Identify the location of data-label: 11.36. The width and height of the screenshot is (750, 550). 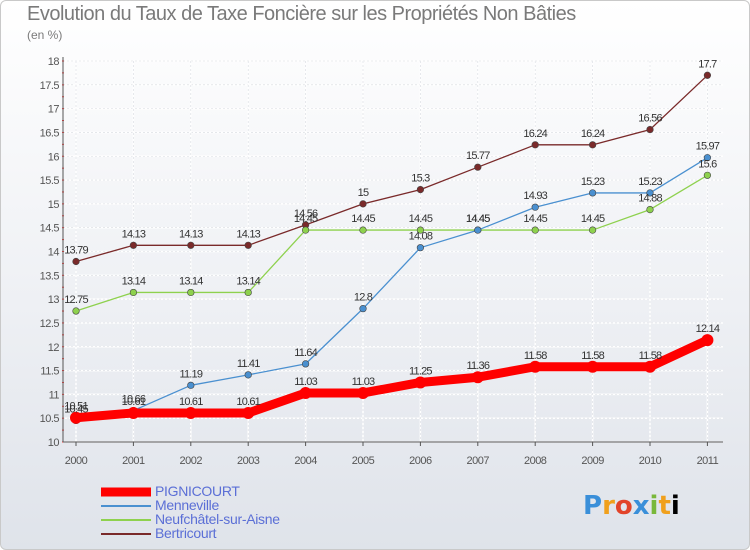
(477, 366).